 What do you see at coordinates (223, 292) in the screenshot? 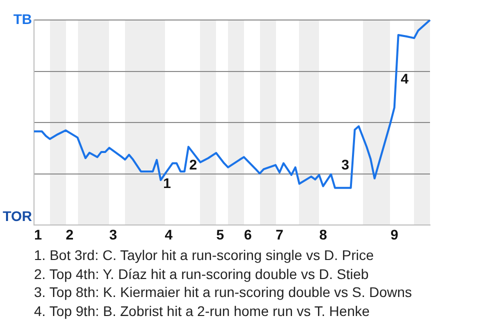
I see `text: 3. Top 8th: K. Kiermaier hit a run-scoring double vs S. Downs` at bounding box center [223, 292].